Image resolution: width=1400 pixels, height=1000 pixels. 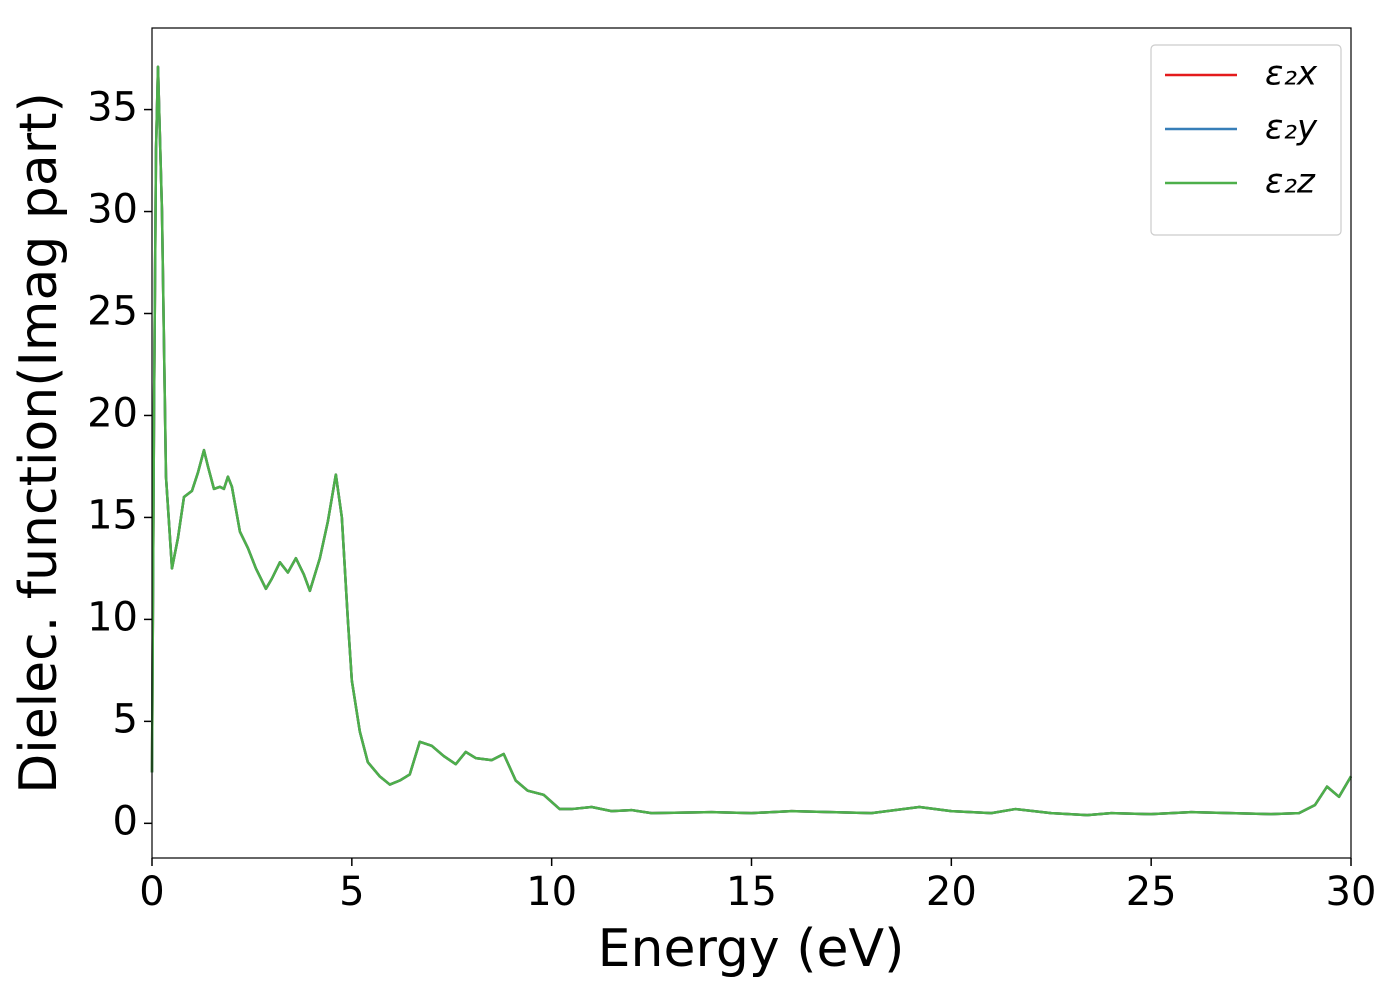 I want to click on y-tick-label: 5, so click(x=125, y=719).